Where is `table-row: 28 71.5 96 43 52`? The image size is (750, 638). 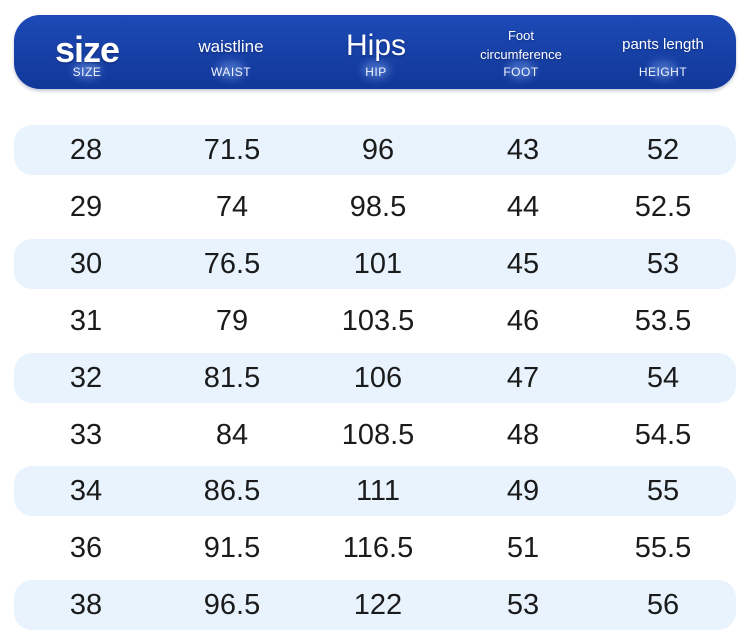
table-row: 28 71.5 96 43 52 is located at coordinates (375, 150).